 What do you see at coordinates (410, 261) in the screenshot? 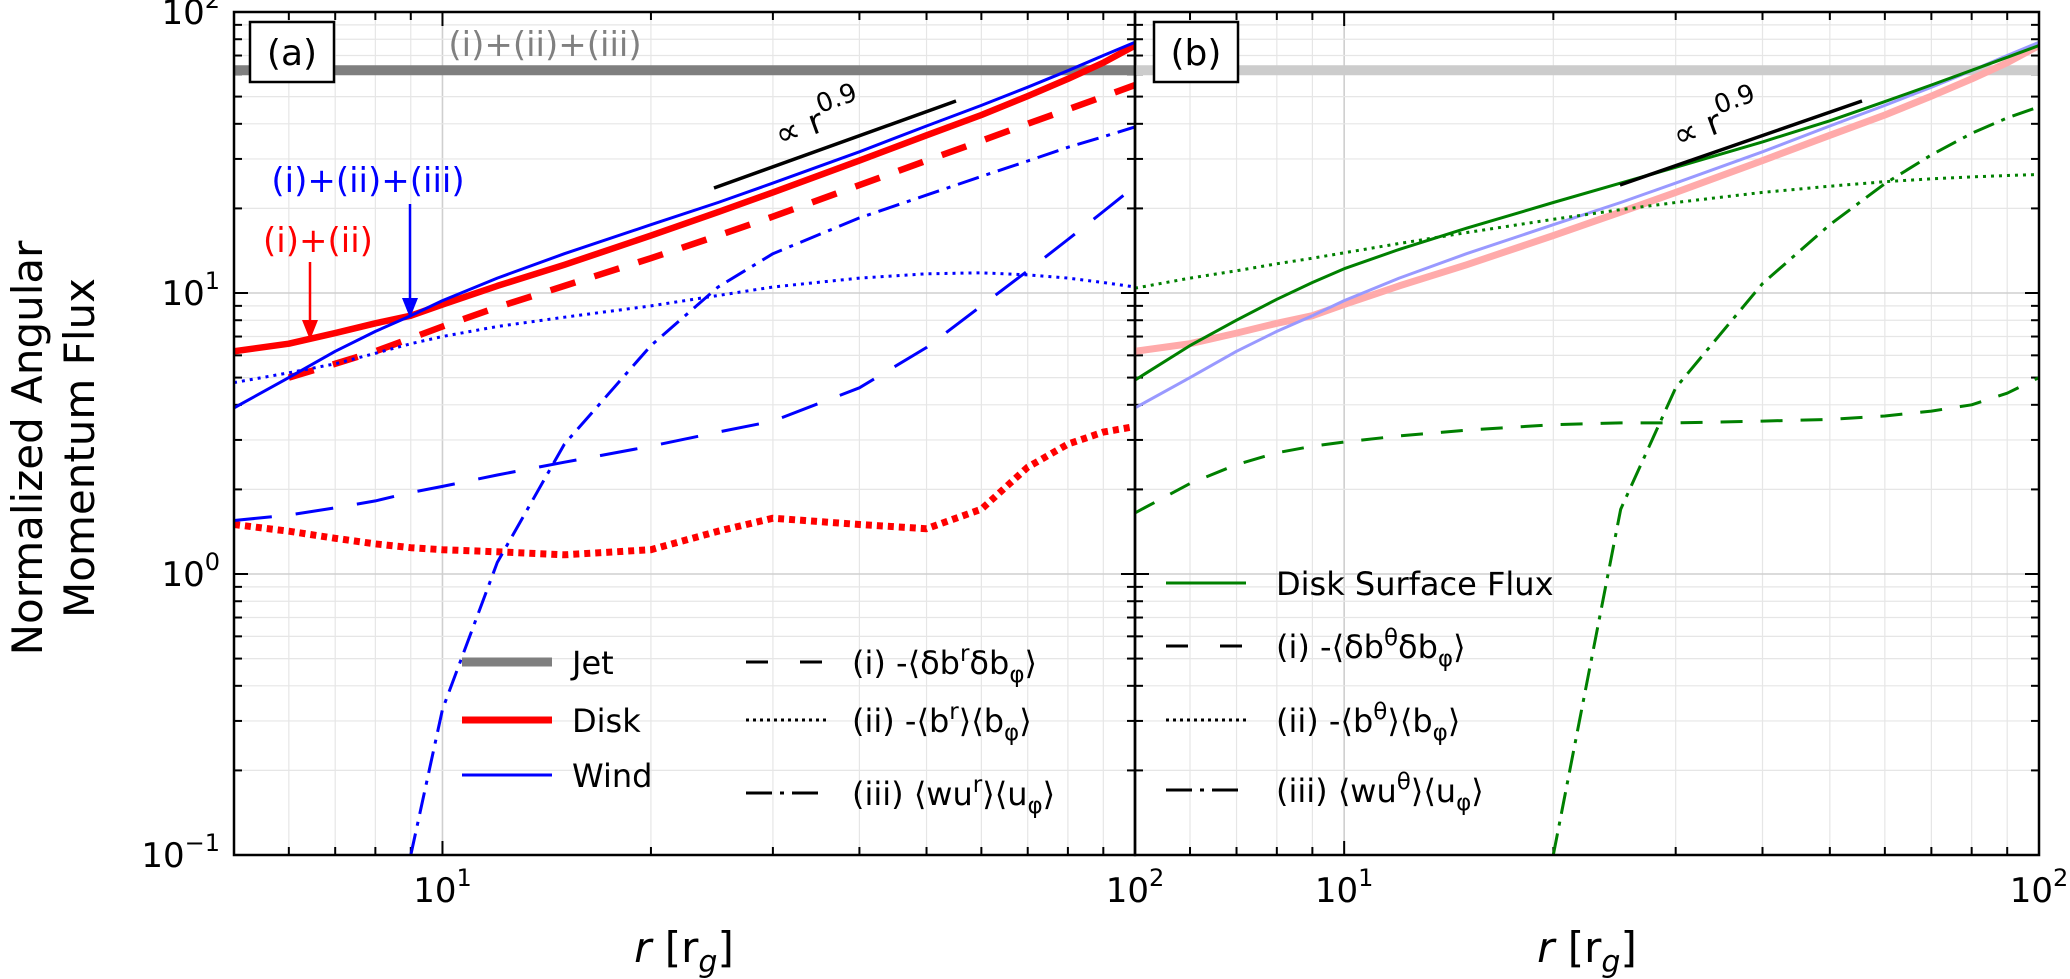
I see `wind-sum-arrow` at bounding box center [410, 261].